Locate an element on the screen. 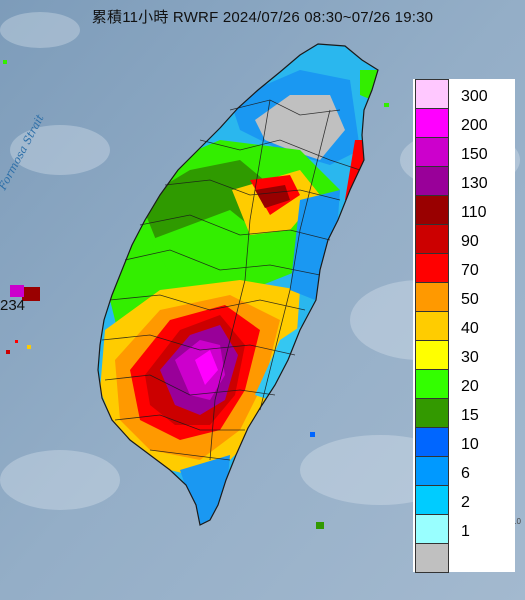 The image size is (525, 600). legend-label: 1 is located at coordinates (465, 531).